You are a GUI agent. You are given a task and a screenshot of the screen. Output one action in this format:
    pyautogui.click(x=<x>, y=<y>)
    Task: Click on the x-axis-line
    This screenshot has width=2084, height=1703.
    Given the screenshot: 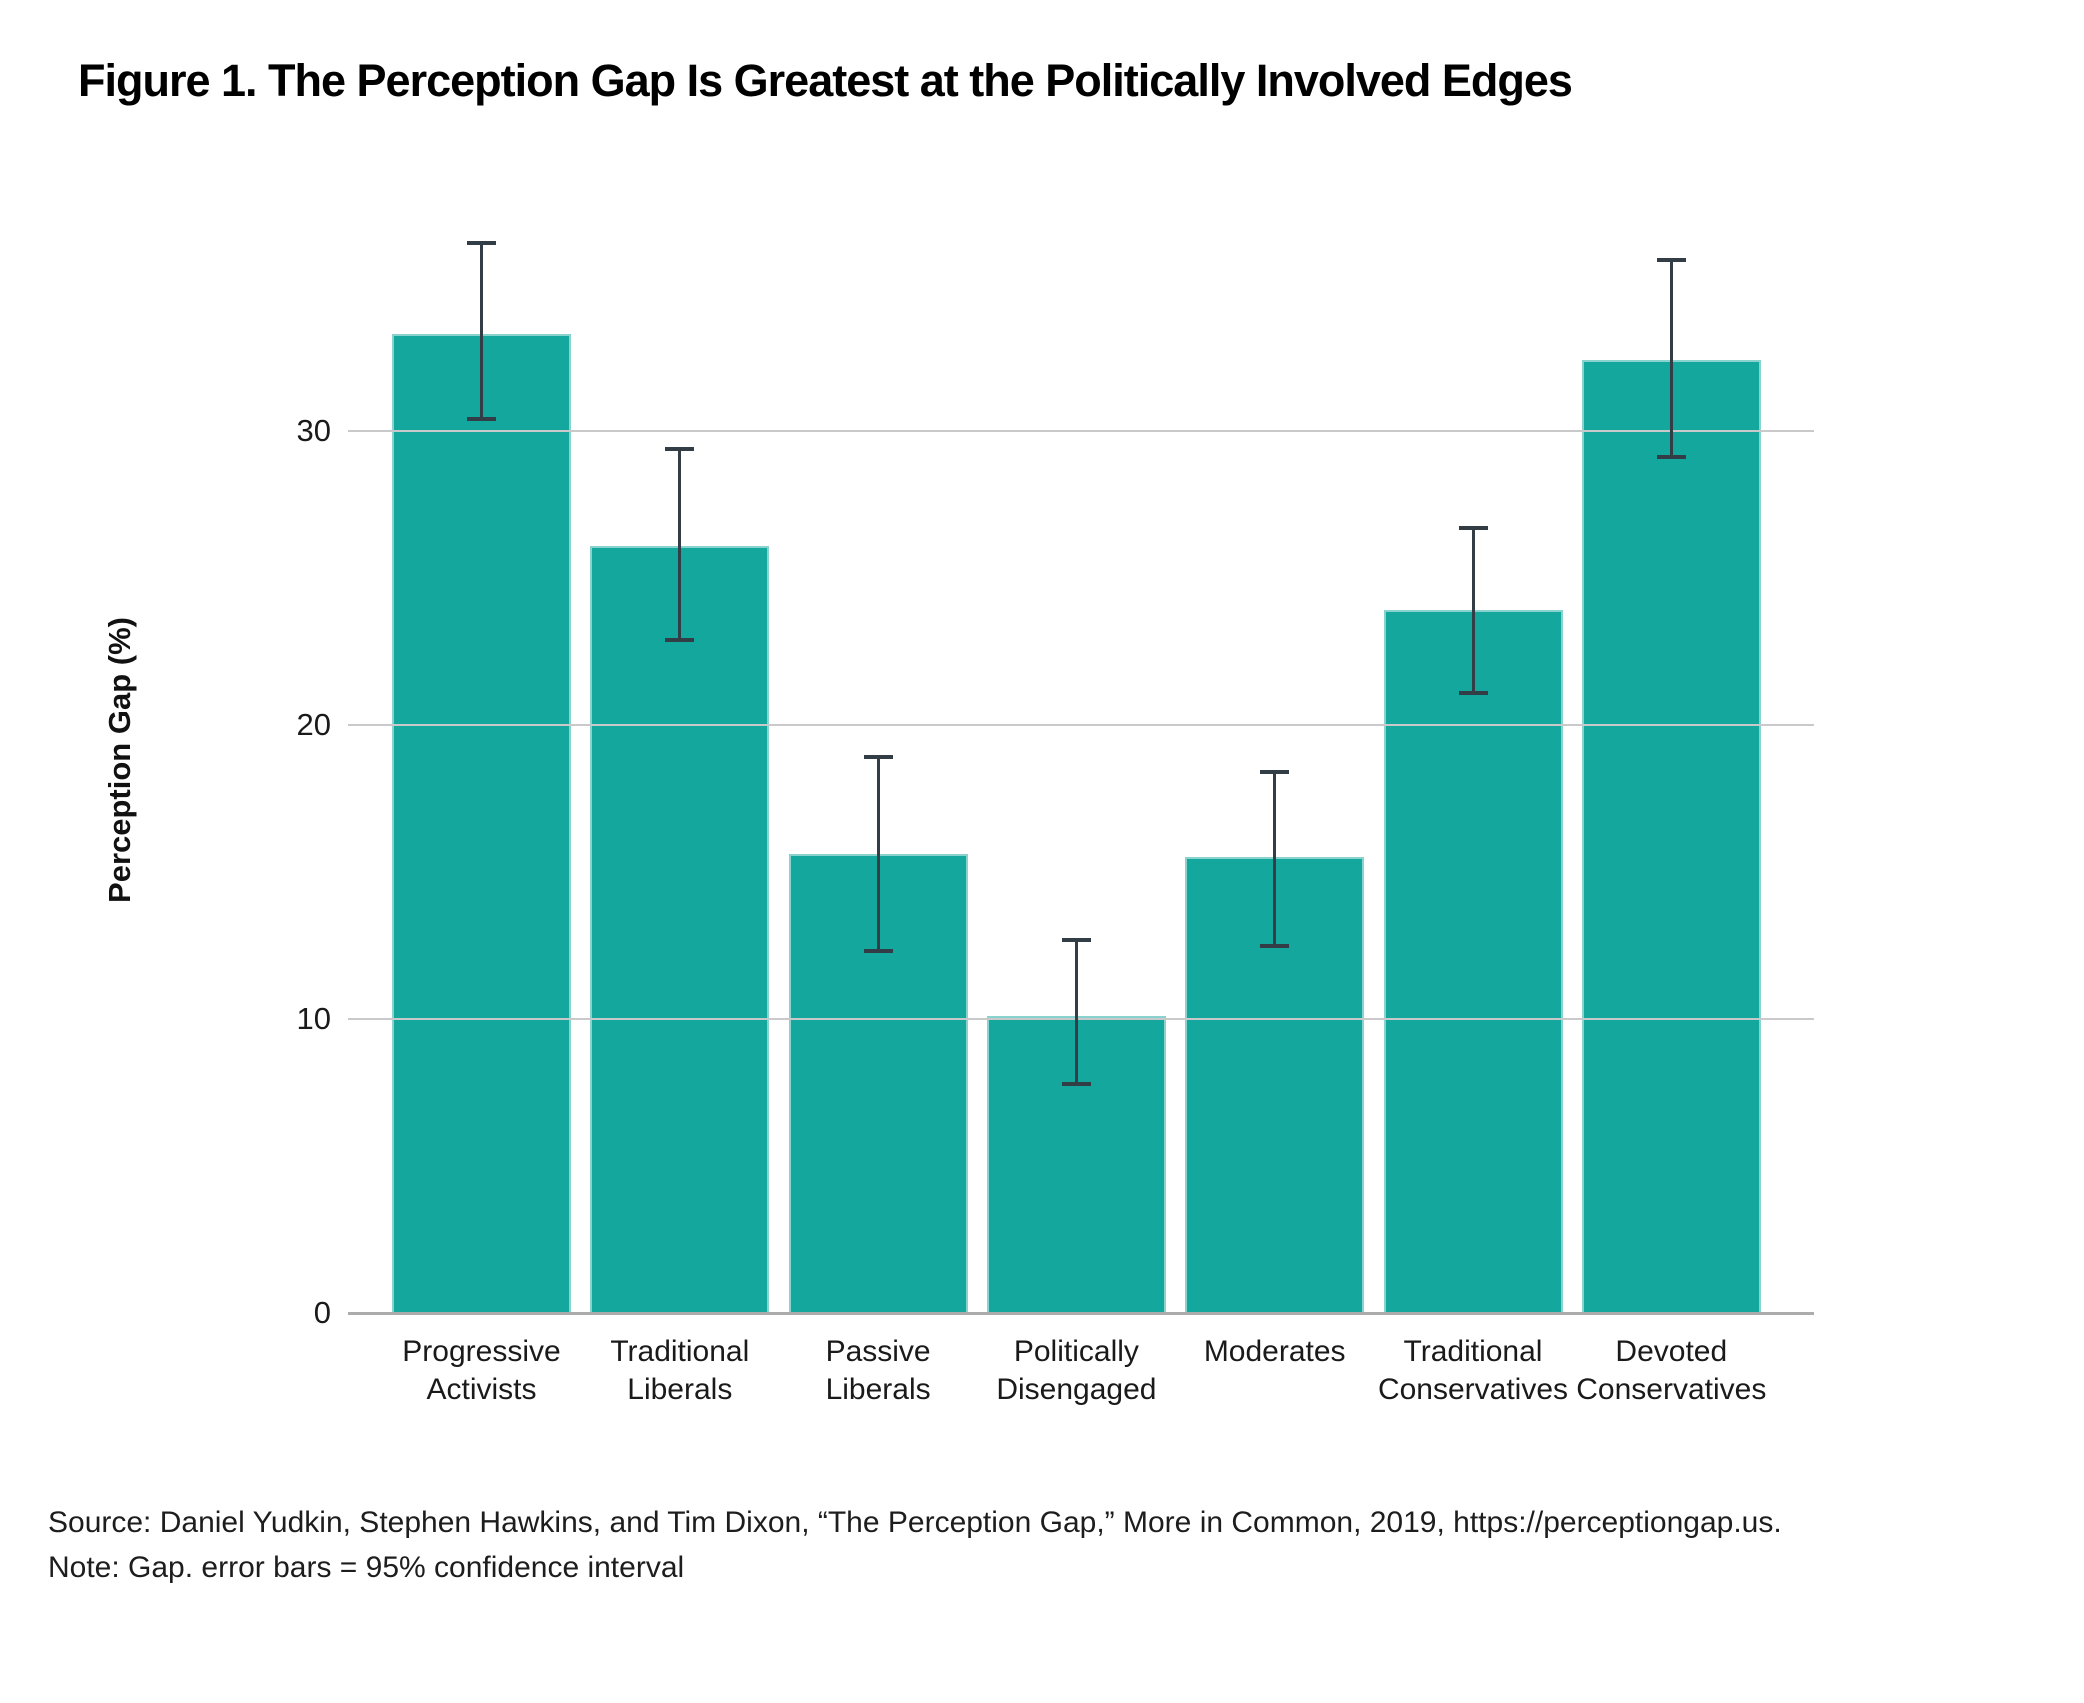 What is the action you would take?
    pyautogui.click(x=1081, y=1313)
    